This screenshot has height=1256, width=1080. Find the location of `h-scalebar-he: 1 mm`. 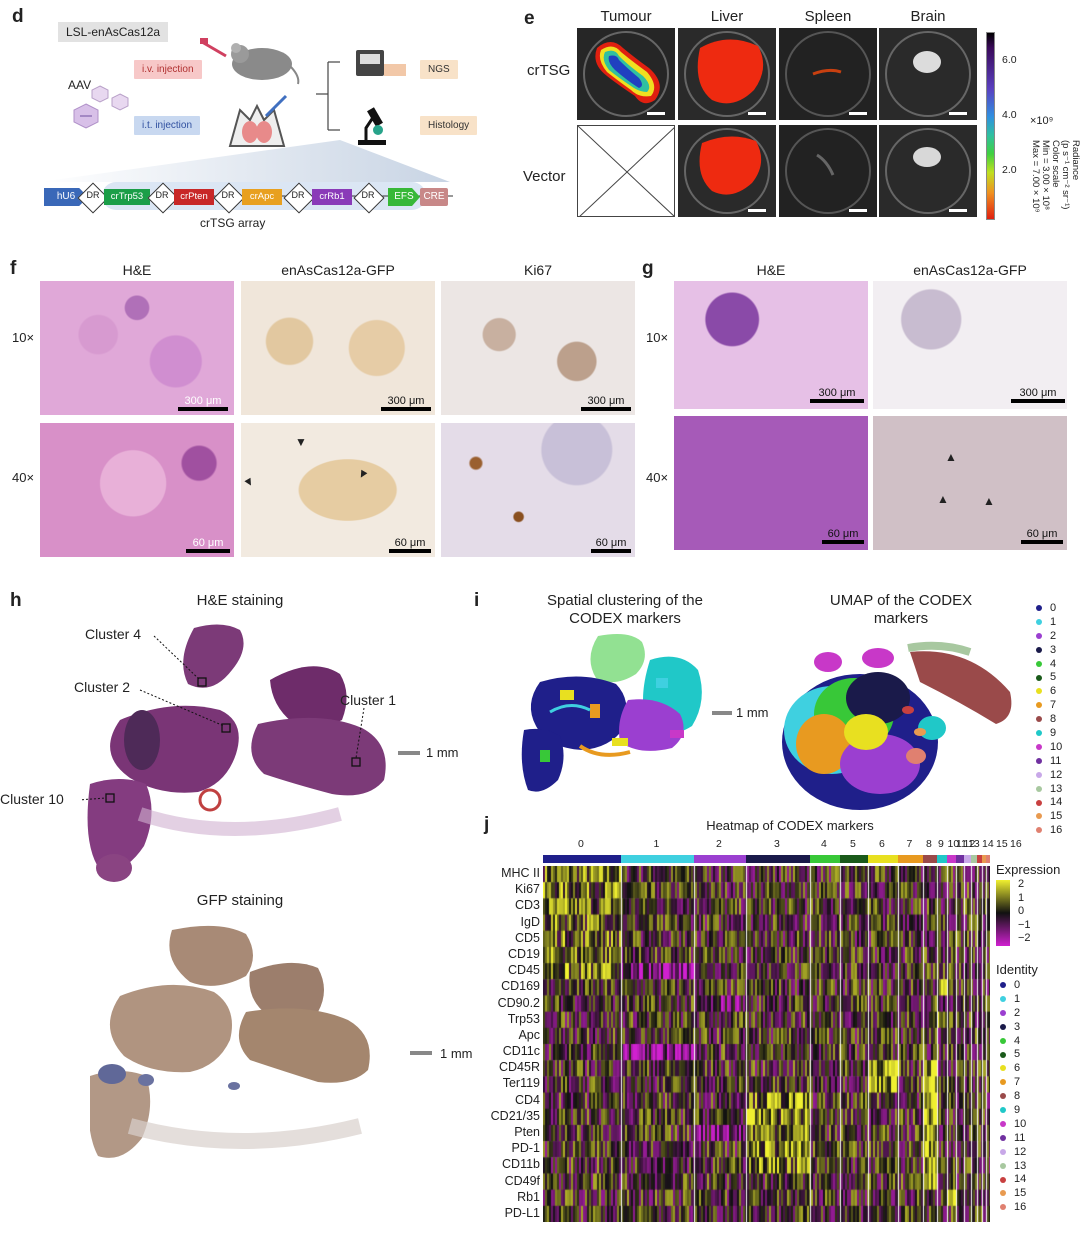

h-scalebar-he: 1 mm is located at coordinates (442, 752).